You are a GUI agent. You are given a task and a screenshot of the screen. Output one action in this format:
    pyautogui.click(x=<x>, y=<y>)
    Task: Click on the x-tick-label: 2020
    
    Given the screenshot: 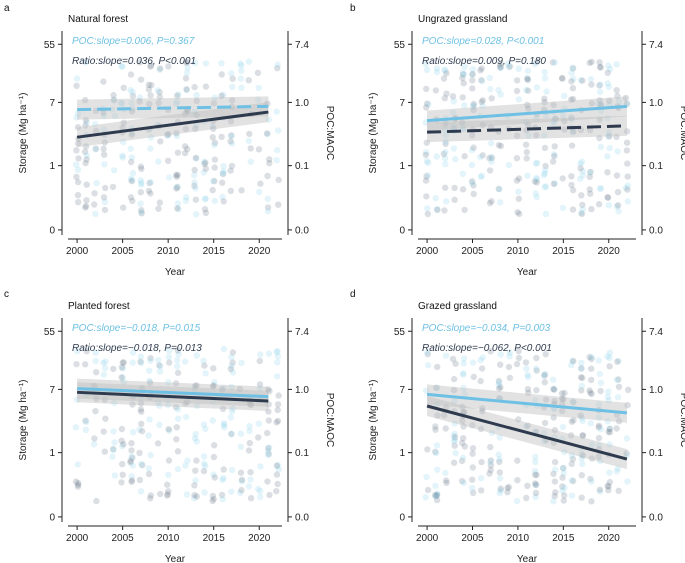 What is the action you would take?
    pyautogui.click(x=259, y=251)
    